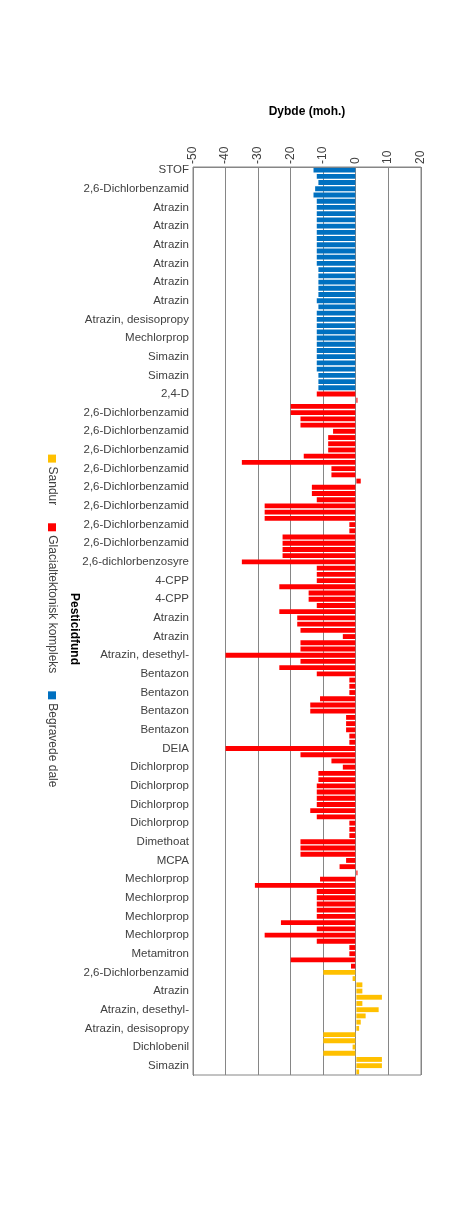 This screenshot has width=454, height=1210. Describe the element at coordinates (354, 160) in the screenshot. I see `x-tick-label: 0` at that location.